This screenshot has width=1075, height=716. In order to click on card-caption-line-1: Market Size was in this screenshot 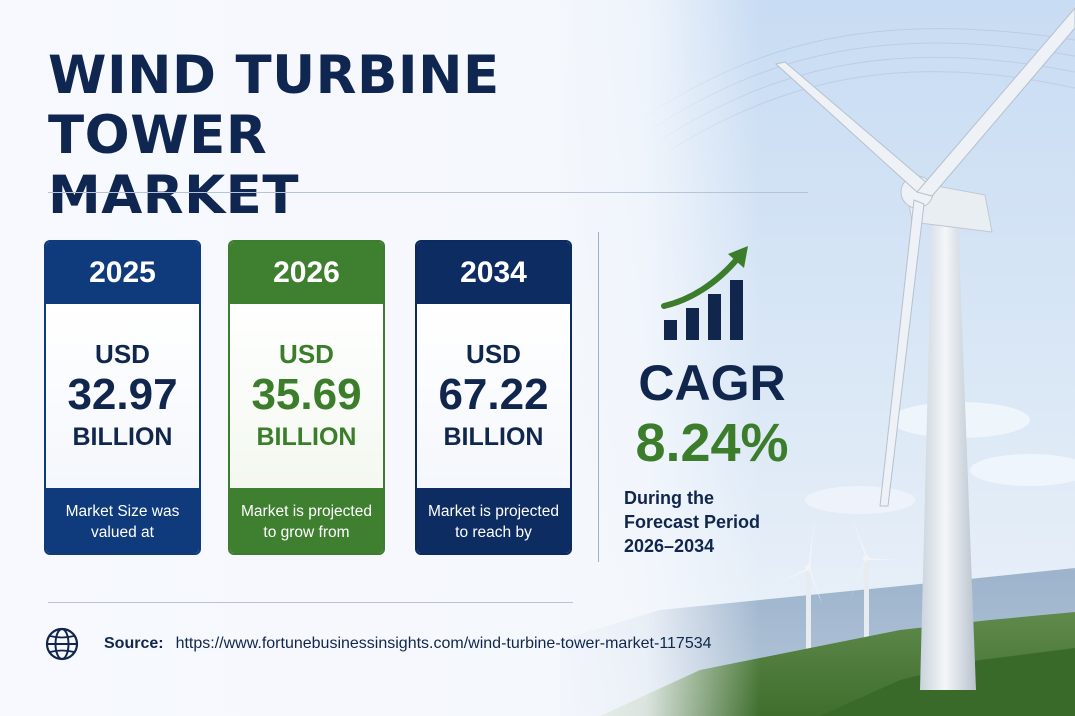, I will do `click(122, 511)`.